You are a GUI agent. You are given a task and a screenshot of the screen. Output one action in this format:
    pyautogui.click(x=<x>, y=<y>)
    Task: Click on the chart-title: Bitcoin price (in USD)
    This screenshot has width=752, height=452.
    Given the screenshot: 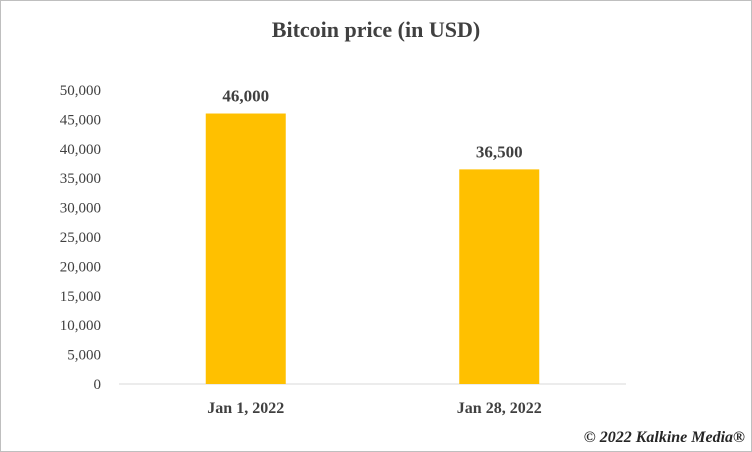 What is the action you would take?
    pyautogui.click(x=376, y=29)
    